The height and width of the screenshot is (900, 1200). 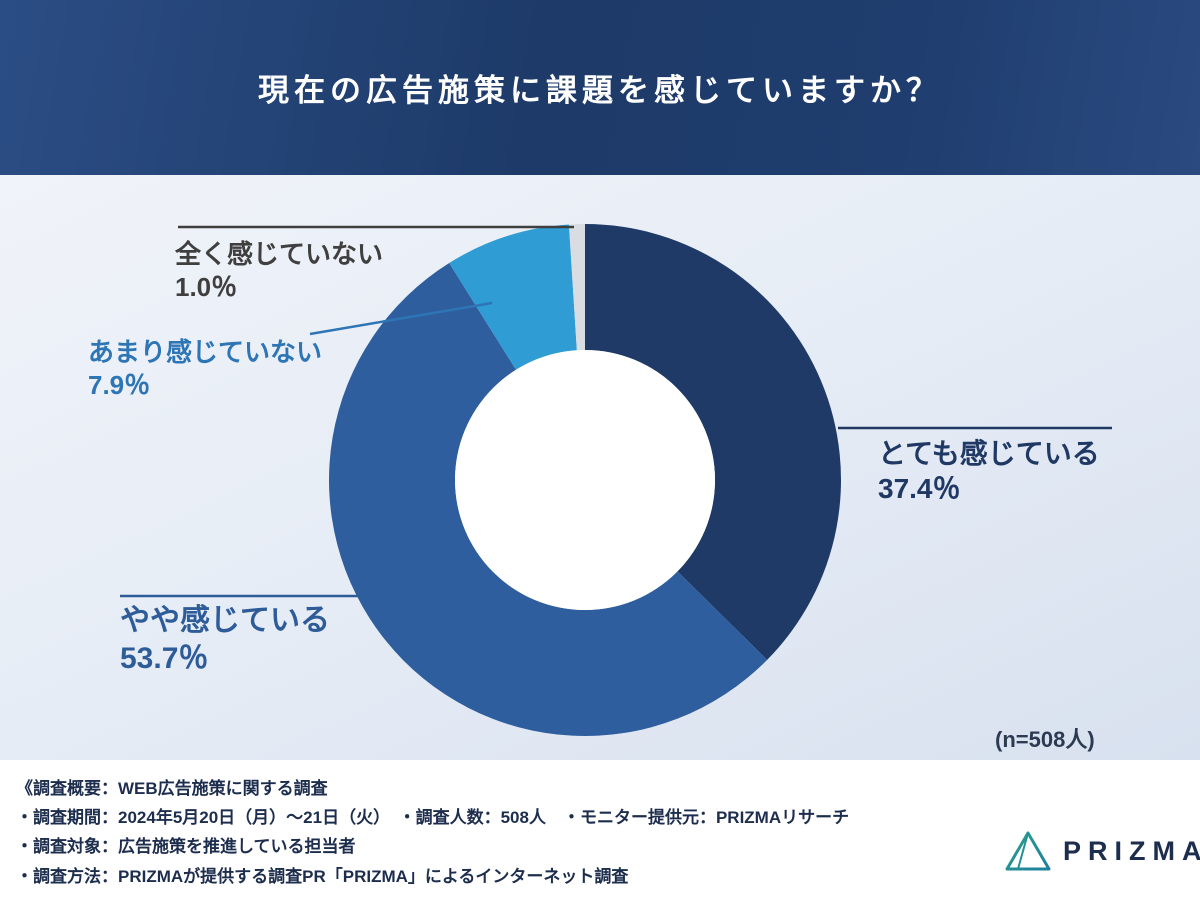 I want to click on callout-zen: 全く感じていない 1.0％, so click(x=279, y=270).